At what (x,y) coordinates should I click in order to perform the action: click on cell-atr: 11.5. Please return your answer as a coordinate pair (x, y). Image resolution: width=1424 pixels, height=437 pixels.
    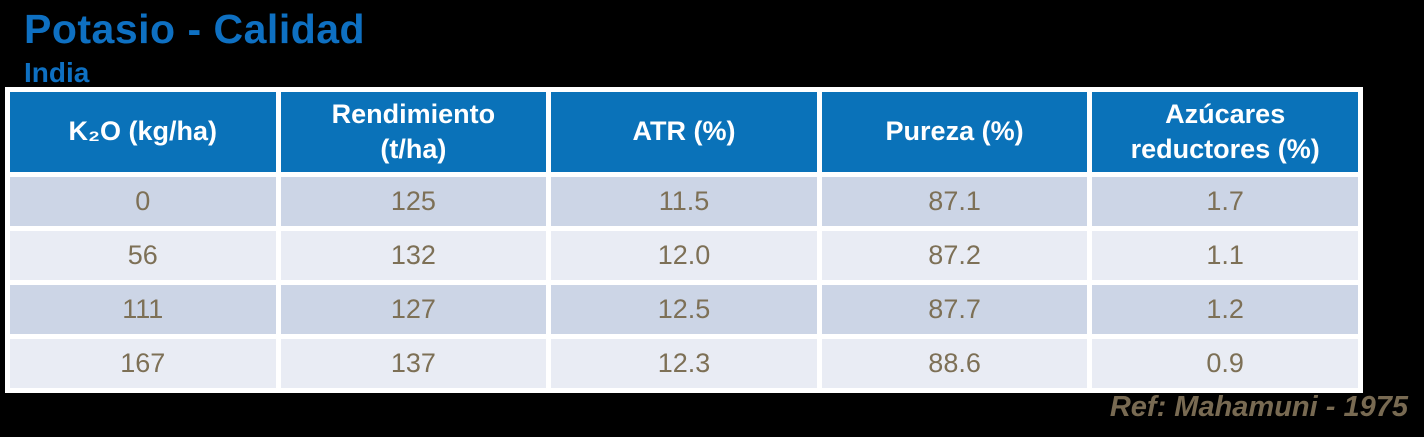
    Looking at the image, I should click on (684, 201).